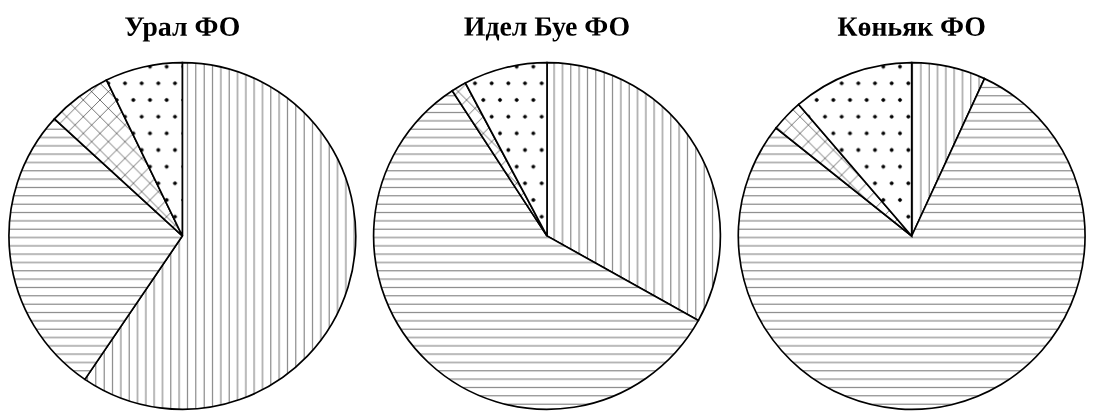  Describe the element at coordinates (182, 29) in the screenshot. I see `chart-title: Урал ФО` at that location.